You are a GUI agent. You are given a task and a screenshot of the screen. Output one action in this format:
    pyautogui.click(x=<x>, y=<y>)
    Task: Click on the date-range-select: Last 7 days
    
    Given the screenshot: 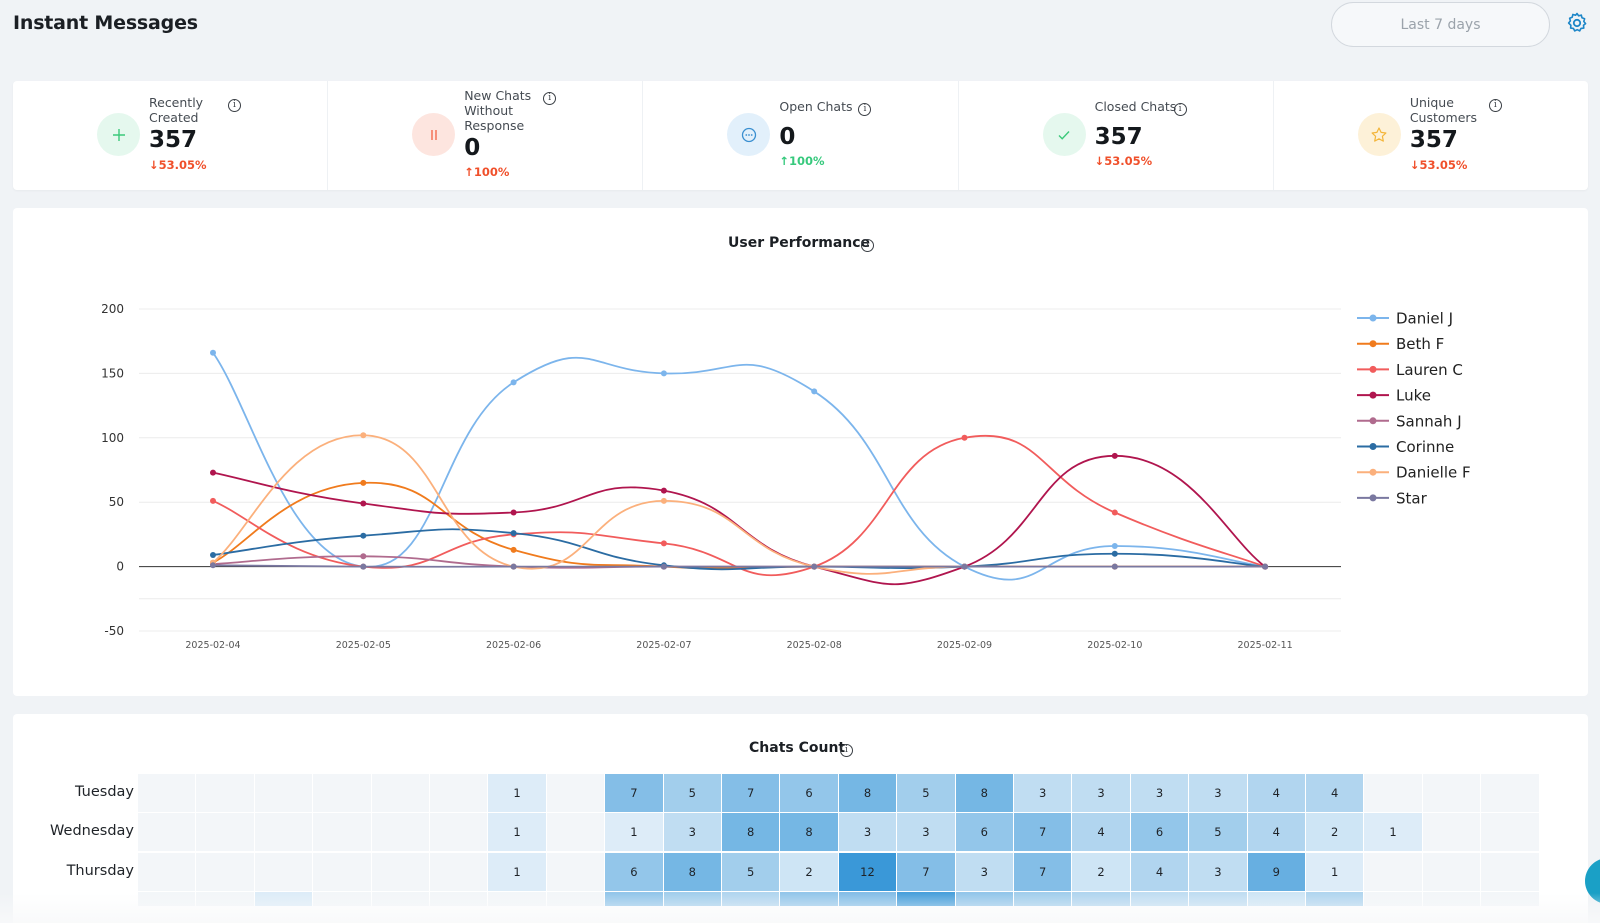 What is the action you would take?
    pyautogui.click(x=1440, y=24)
    